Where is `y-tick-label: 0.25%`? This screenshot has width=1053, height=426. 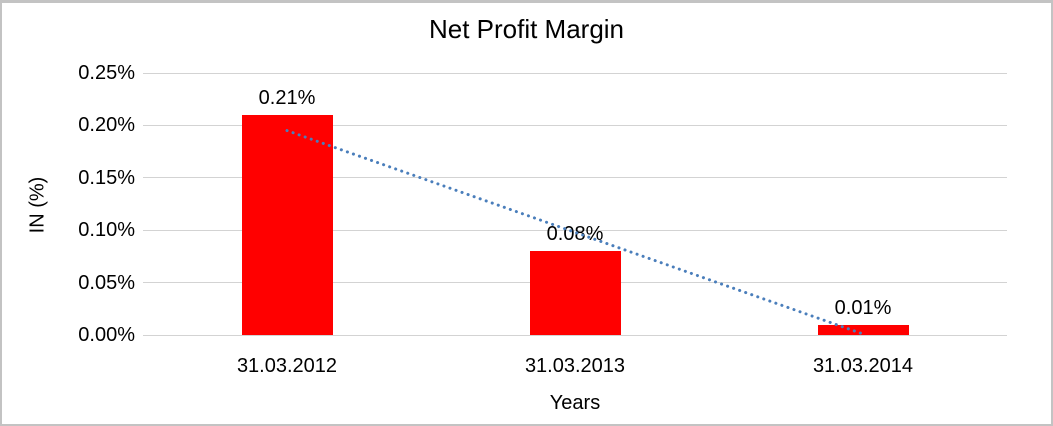
y-tick-label: 0.25% is located at coordinates (106, 73).